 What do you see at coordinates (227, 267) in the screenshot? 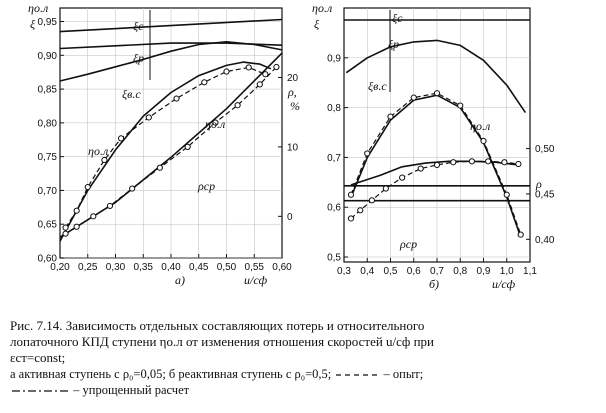
I see `x-tick-label: 0,50` at bounding box center [227, 267].